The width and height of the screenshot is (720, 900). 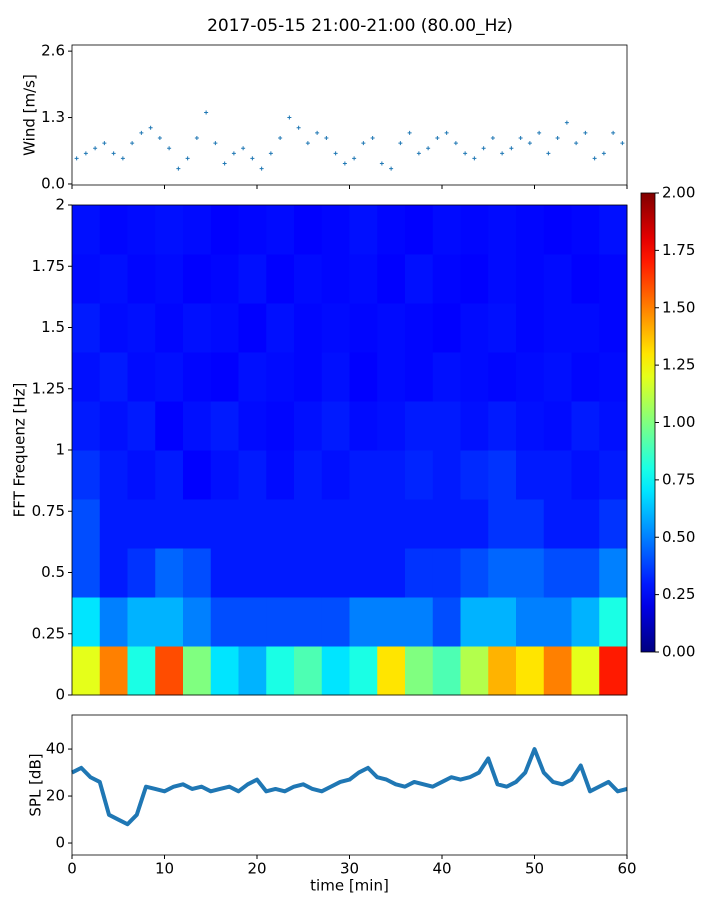 I want to click on x-tick-label: 60, so click(x=626, y=869).